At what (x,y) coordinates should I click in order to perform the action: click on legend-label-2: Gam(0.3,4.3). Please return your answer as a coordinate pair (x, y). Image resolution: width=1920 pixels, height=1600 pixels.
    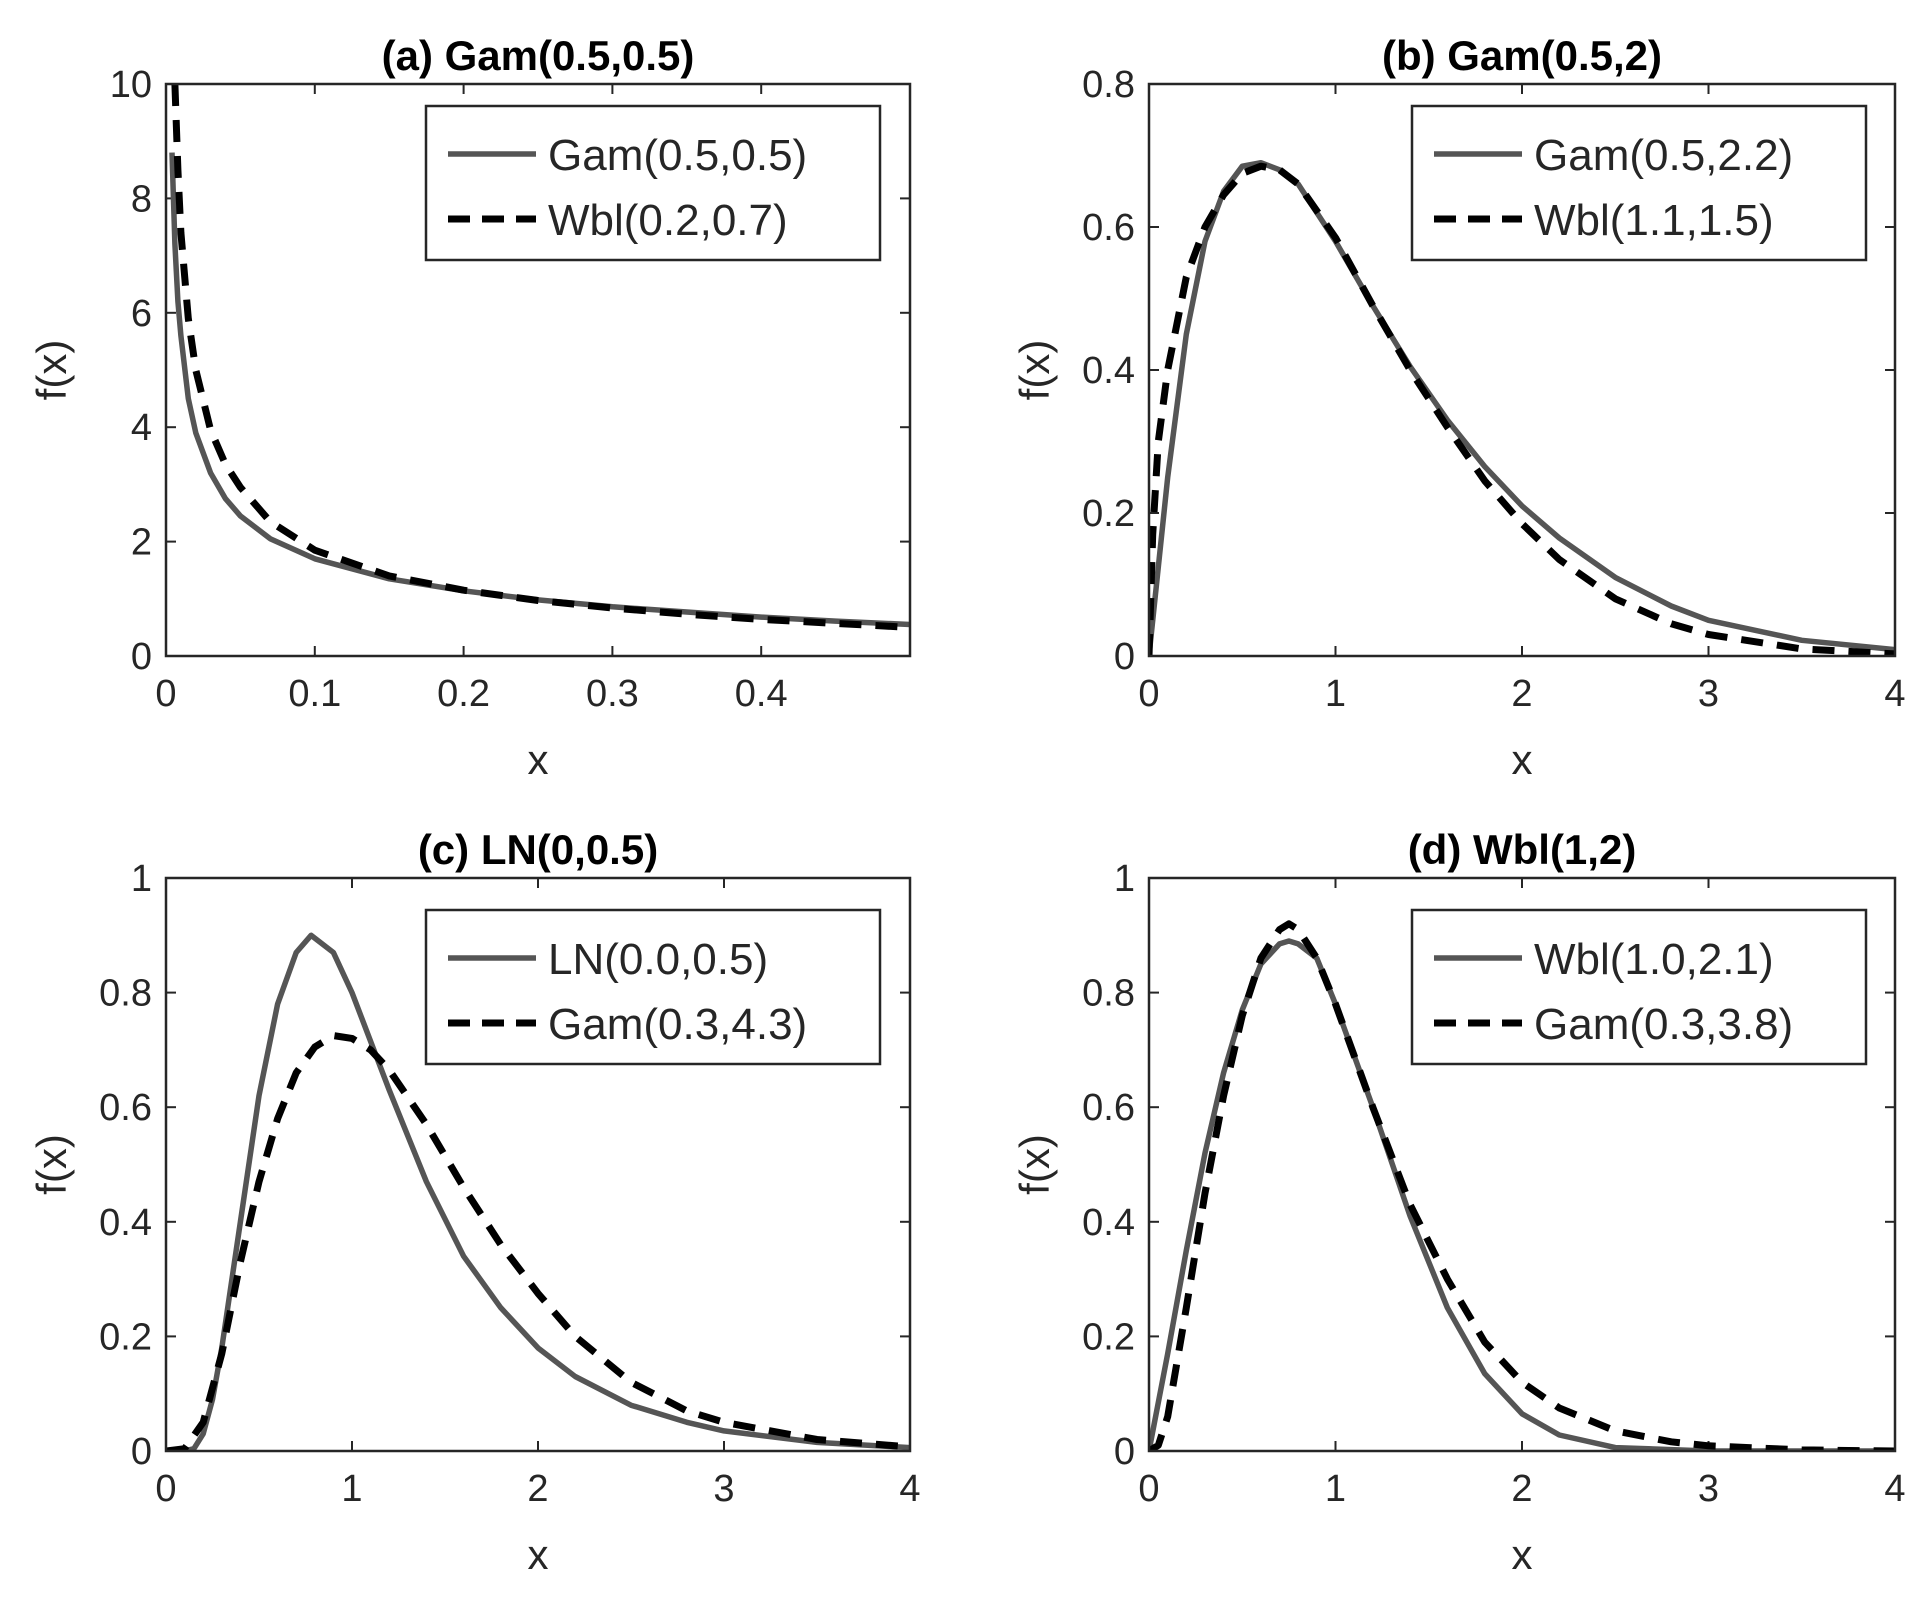
    Looking at the image, I should click on (677, 1024).